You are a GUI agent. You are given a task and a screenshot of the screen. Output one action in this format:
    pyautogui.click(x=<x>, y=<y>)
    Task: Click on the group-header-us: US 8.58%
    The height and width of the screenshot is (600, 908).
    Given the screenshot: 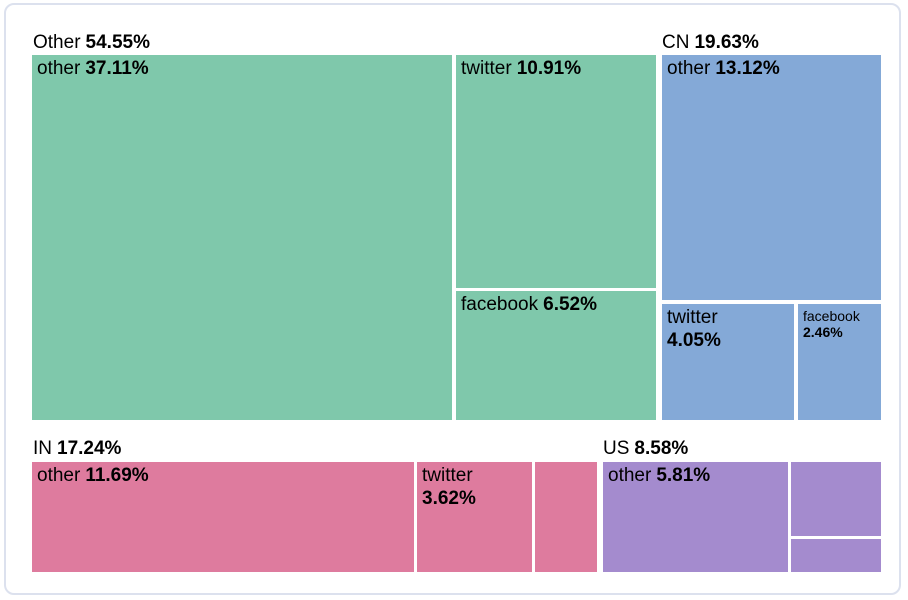 What is the action you would take?
    pyautogui.click(x=645, y=449)
    